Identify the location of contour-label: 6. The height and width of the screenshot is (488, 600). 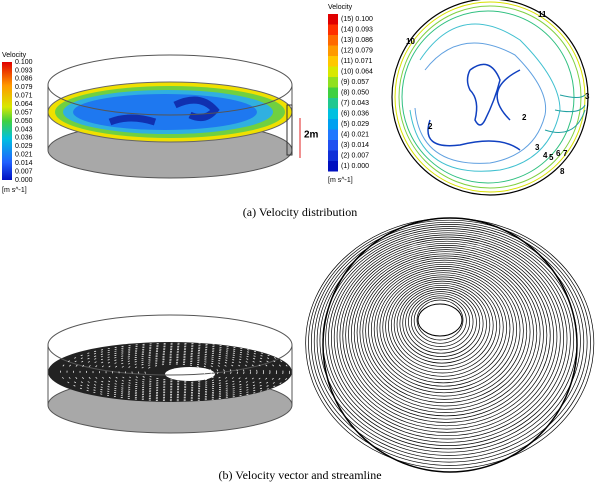
(558, 153).